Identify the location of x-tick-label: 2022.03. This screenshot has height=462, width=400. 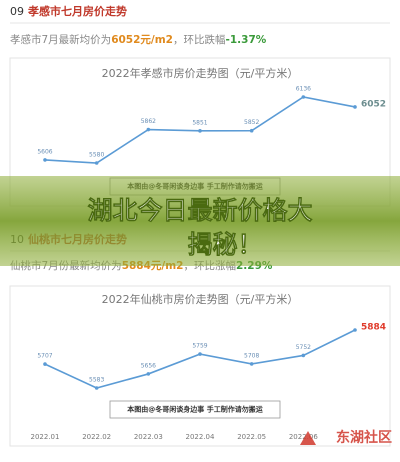
(148, 437).